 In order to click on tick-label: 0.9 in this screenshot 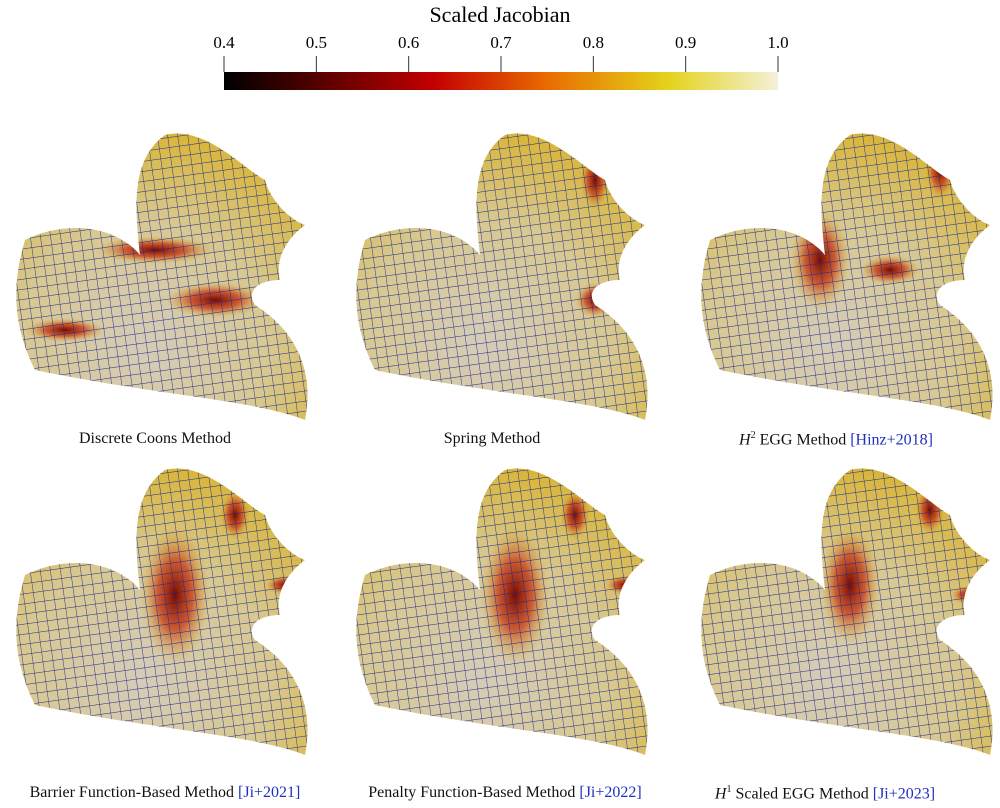, I will do `click(685, 42)`.